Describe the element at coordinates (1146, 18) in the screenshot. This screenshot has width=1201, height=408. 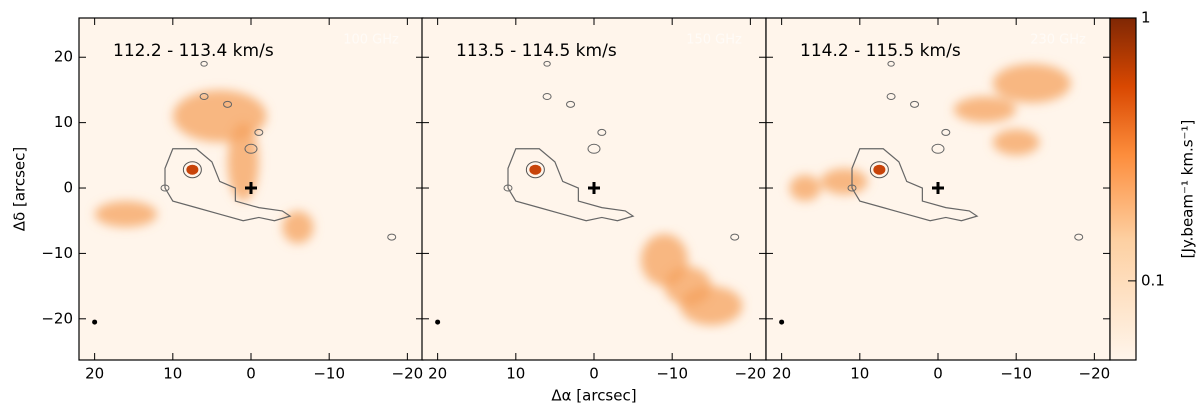
I see `colorbar-tick-label: 1` at that location.